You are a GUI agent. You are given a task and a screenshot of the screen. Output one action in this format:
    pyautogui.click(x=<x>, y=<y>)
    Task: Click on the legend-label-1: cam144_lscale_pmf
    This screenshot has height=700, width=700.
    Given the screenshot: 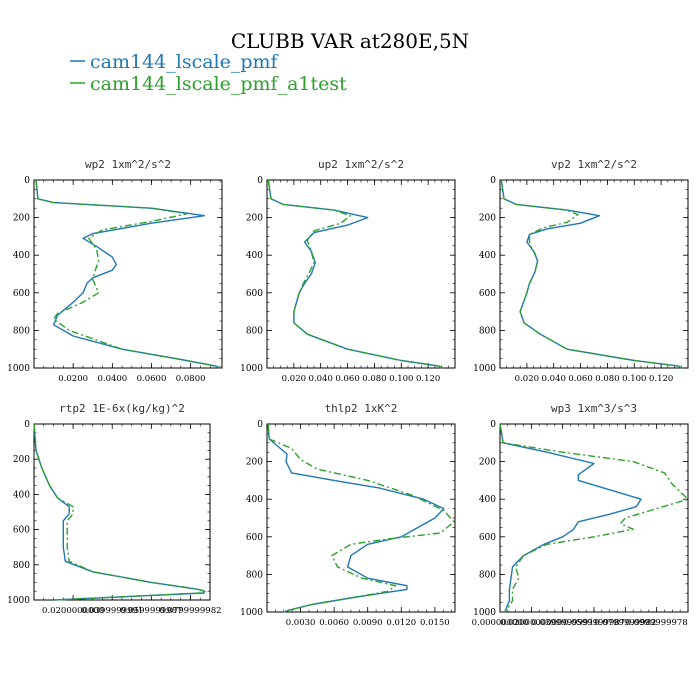 What is the action you would take?
    pyautogui.click(x=185, y=62)
    